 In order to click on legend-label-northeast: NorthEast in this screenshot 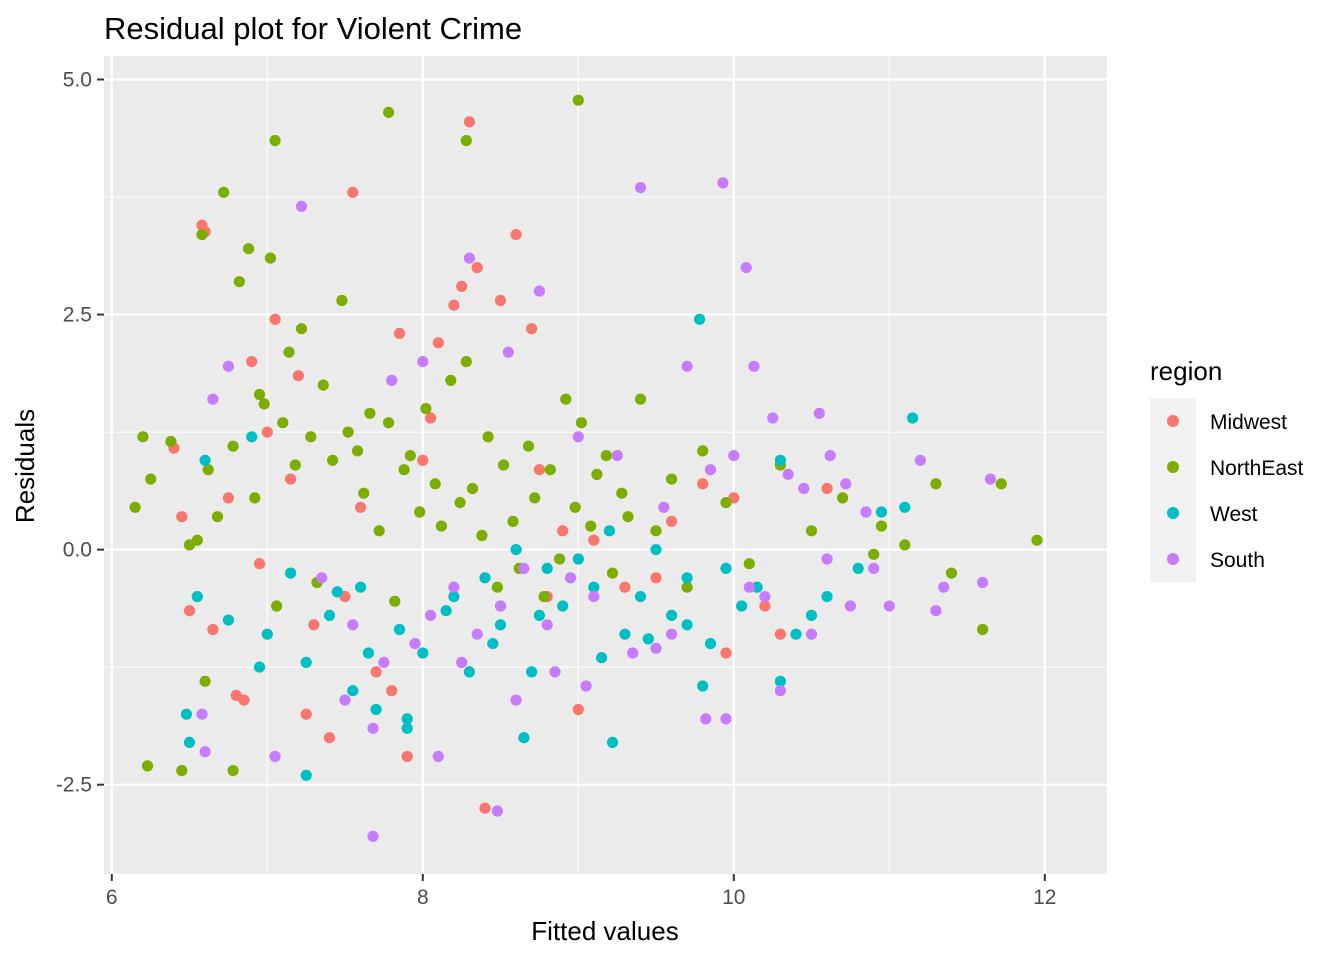, I will do `click(1257, 468)`.